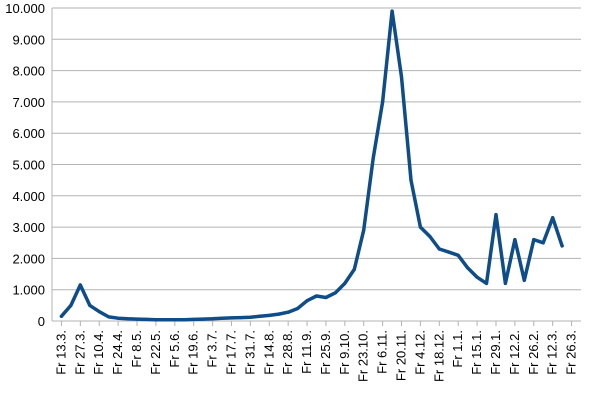 Image resolution: width=605 pixels, height=406 pixels. Describe the element at coordinates (28, 71) in the screenshot. I see `y-tick-label: 8.000` at that location.